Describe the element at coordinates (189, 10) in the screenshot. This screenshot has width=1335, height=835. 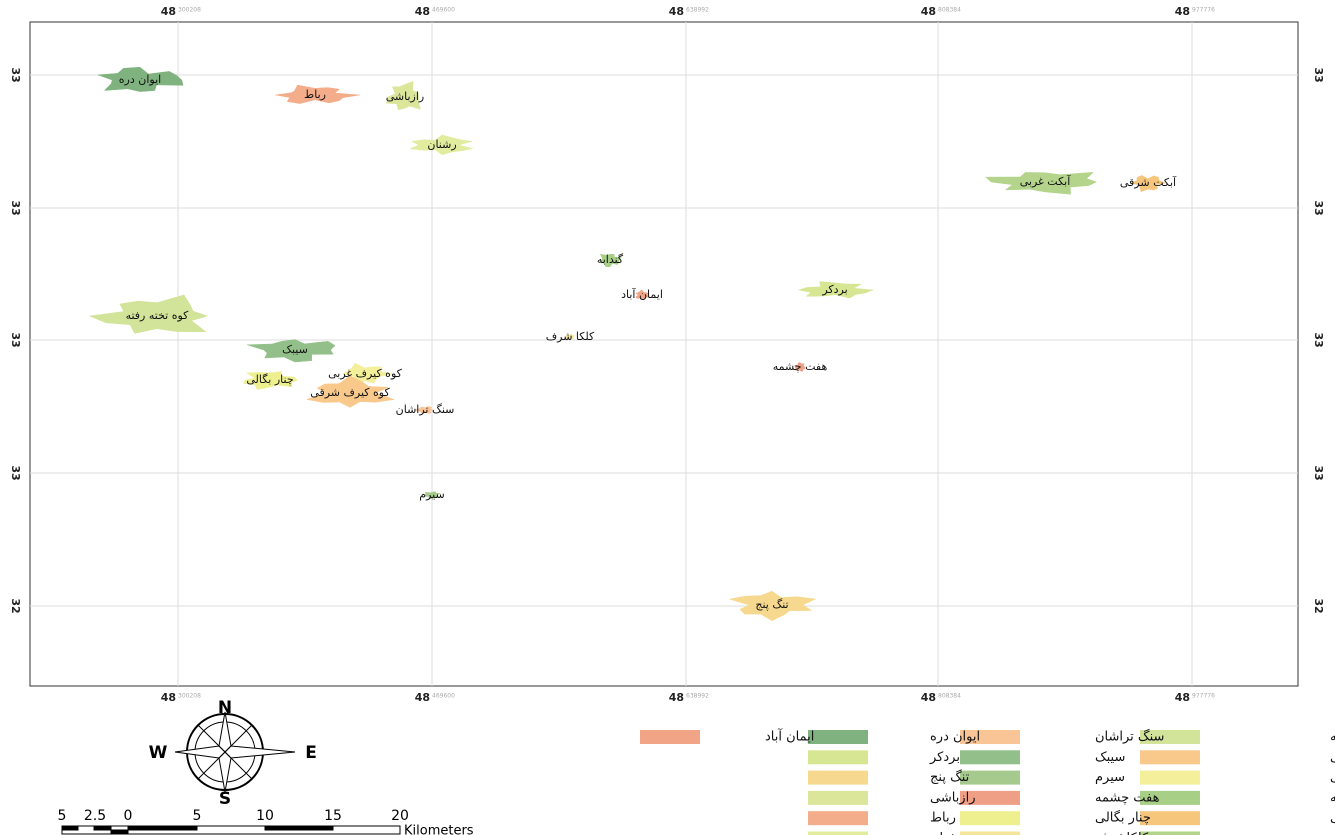
I see `top-tick-minor: 300208` at that location.